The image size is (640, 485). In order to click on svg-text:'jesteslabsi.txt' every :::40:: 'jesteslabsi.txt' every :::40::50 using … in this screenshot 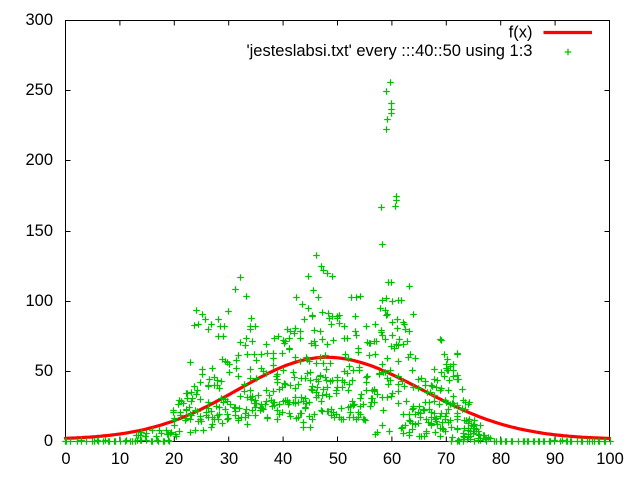, I will do `click(389, 51)`.